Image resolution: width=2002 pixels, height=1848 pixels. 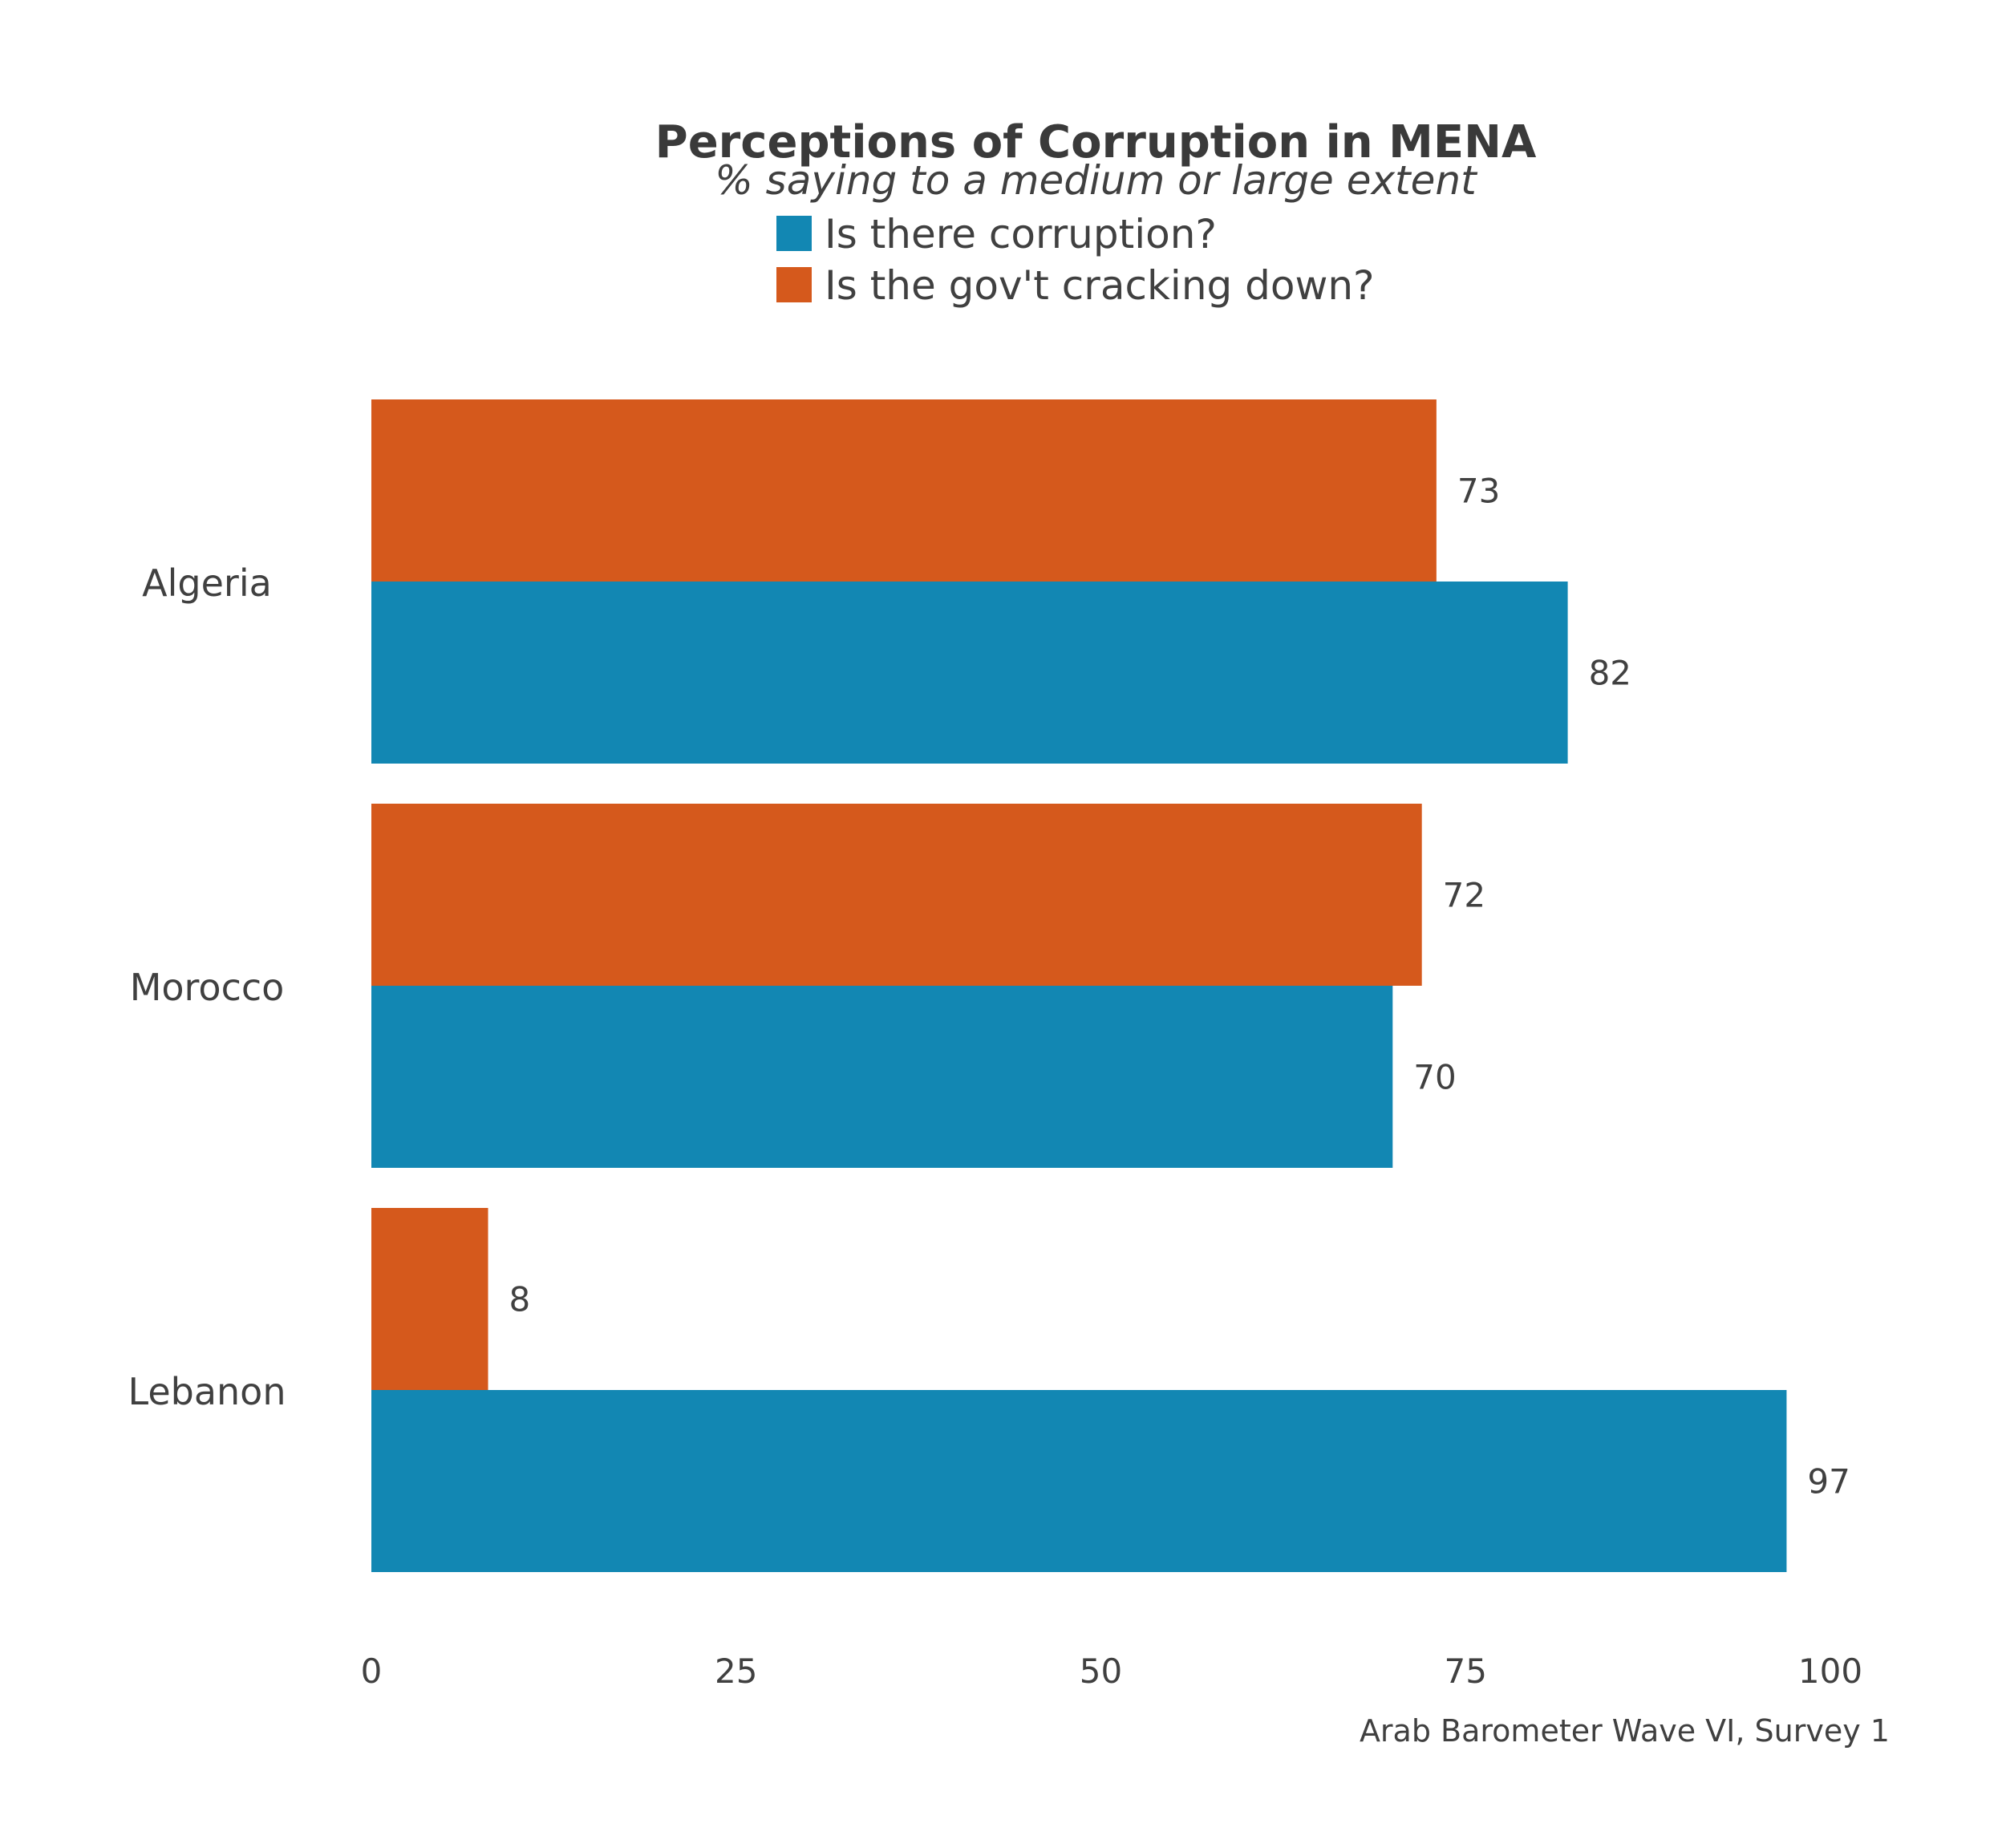 What do you see at coordinates (794, 233) in the screenshot?
I see `legend-swatch-corruption` at bounding box center [794, 233].